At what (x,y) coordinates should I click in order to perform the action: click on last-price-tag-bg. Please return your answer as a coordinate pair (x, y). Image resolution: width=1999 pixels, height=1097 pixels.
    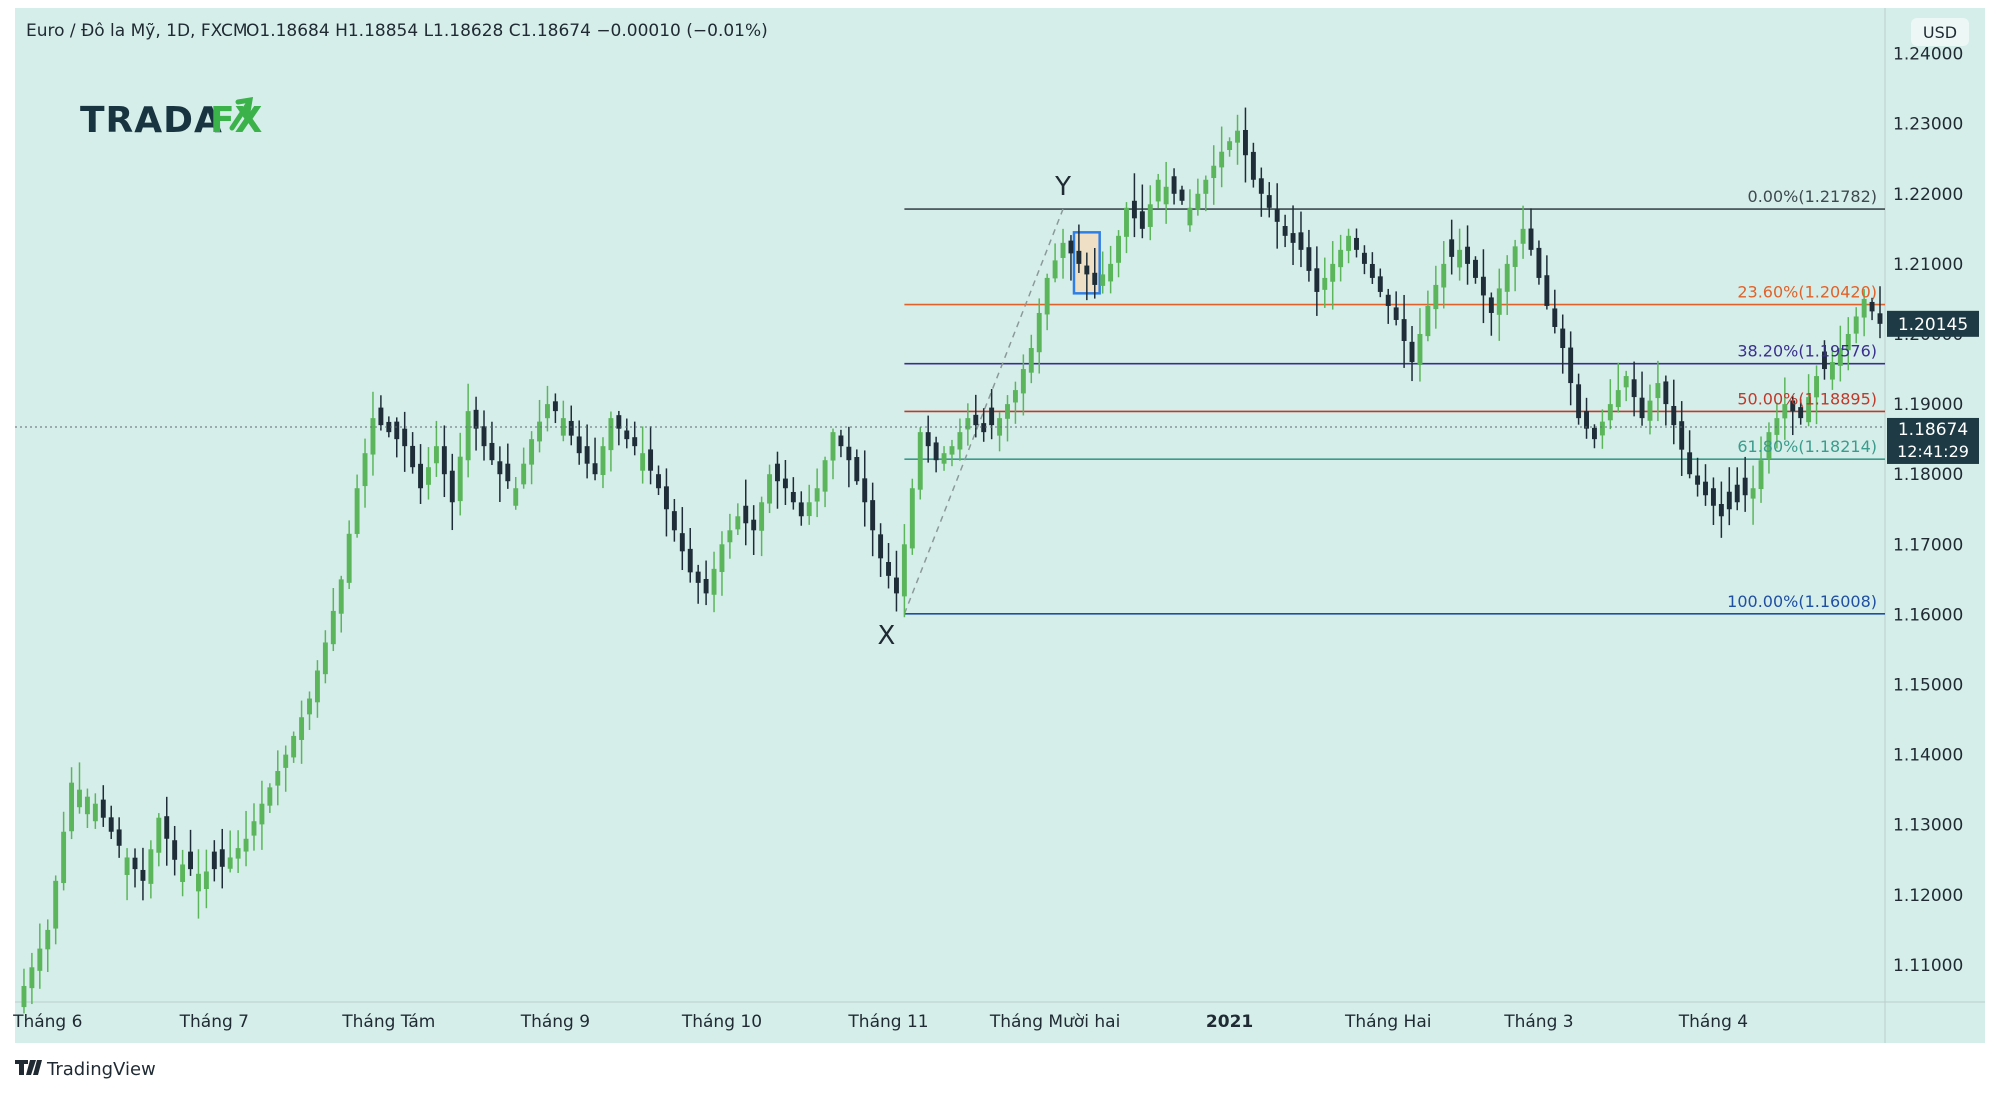
    Looking at the image, I should click on (1933, 440).